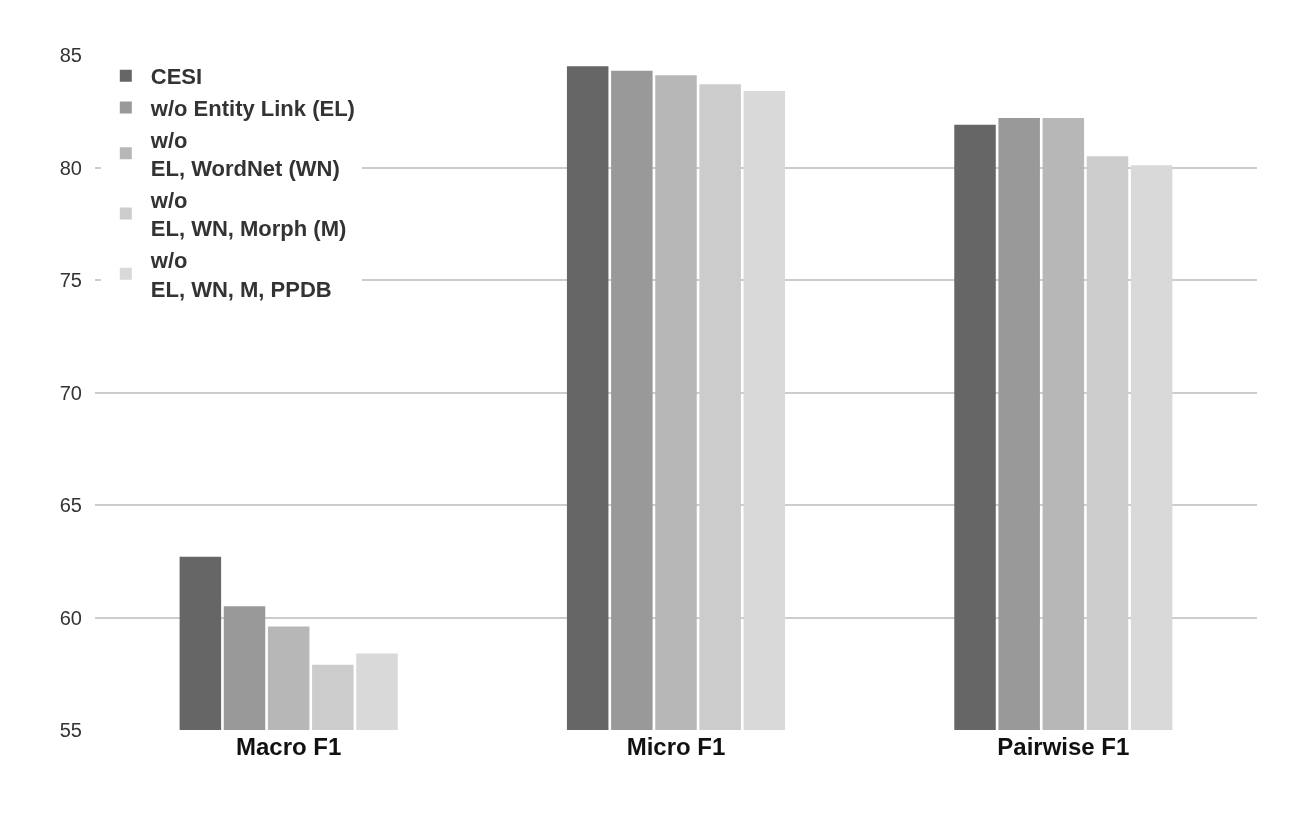 The width and height of the screenshot is (1292, 815). I want to click on legend-label: w/o EL, WordNet (WN), so click(244, 154).